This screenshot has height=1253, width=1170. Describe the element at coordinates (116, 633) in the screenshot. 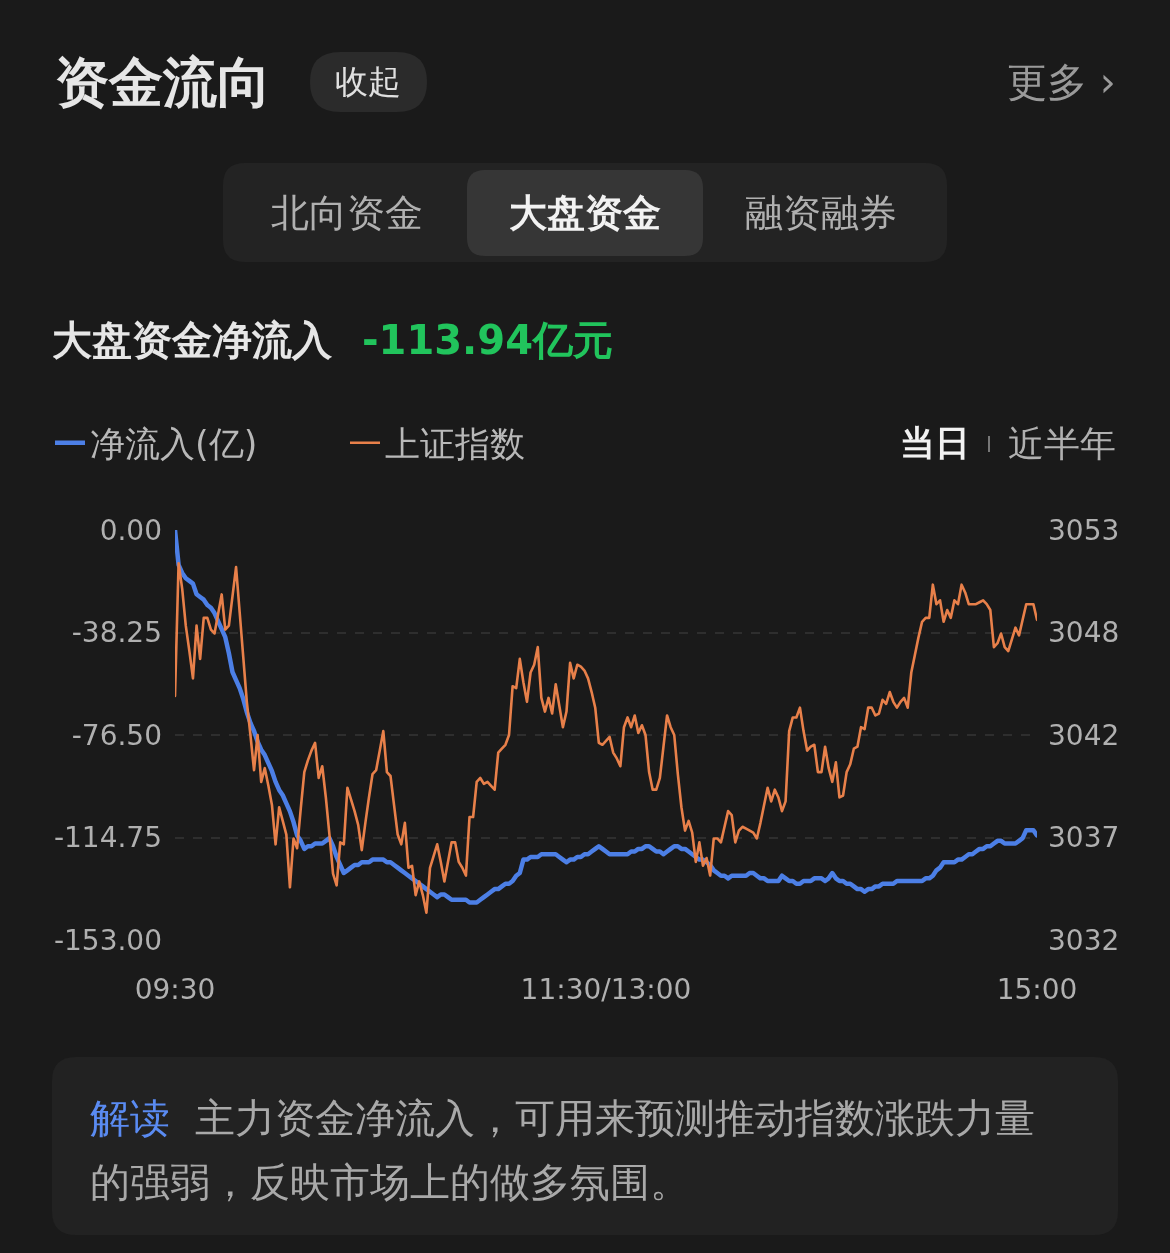

I see `y-tick-label: -38.25` at that location.